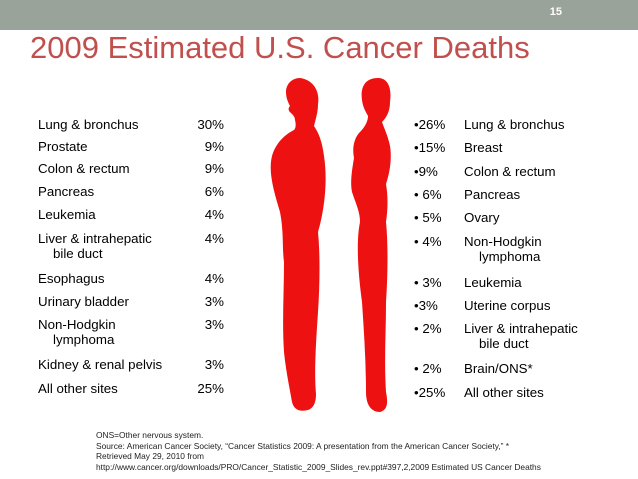 The height and width of the screenshot is (479, 638). Describe the element at coordinates (510, 171) in the screenshot. I see `female-site-name: Colon & rectum` at that location.